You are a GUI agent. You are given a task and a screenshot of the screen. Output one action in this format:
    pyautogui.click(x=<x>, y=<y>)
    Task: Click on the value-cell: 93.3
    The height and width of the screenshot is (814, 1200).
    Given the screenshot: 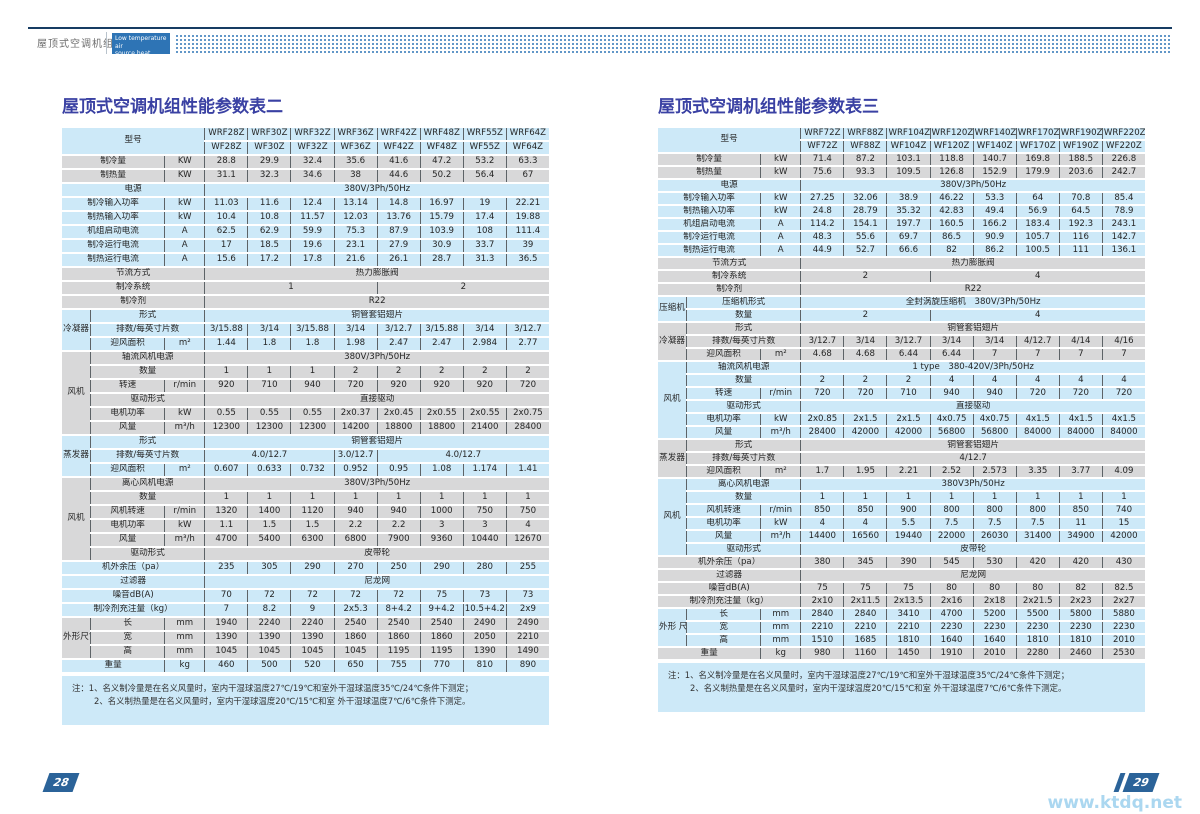 What is the action you would take?
    pyautogui.click(x=865, y=172)
    